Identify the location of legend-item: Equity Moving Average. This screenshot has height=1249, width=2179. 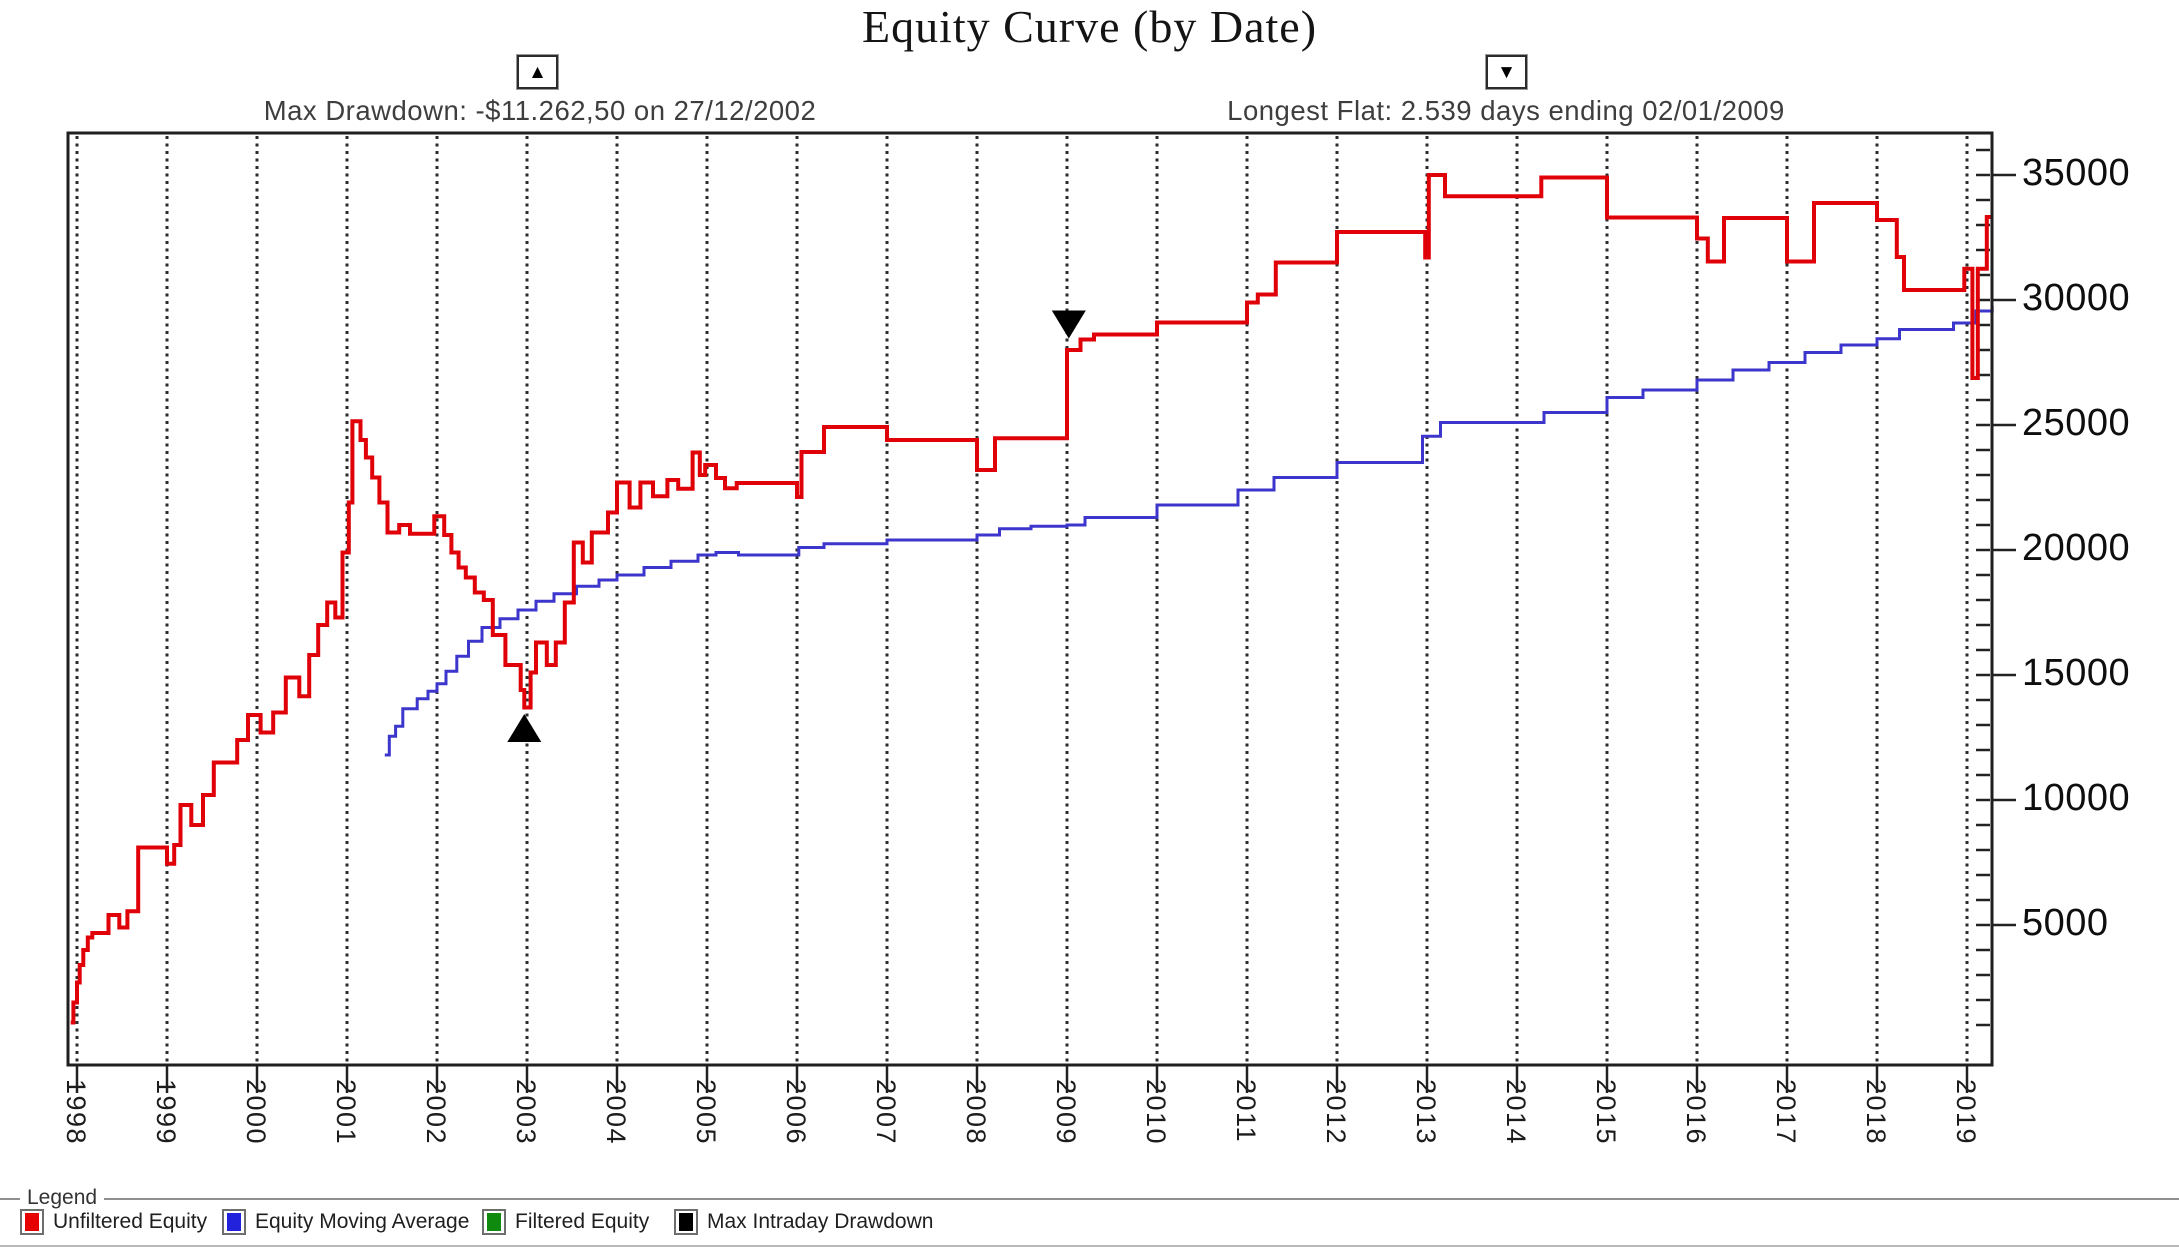
(345, 1222).